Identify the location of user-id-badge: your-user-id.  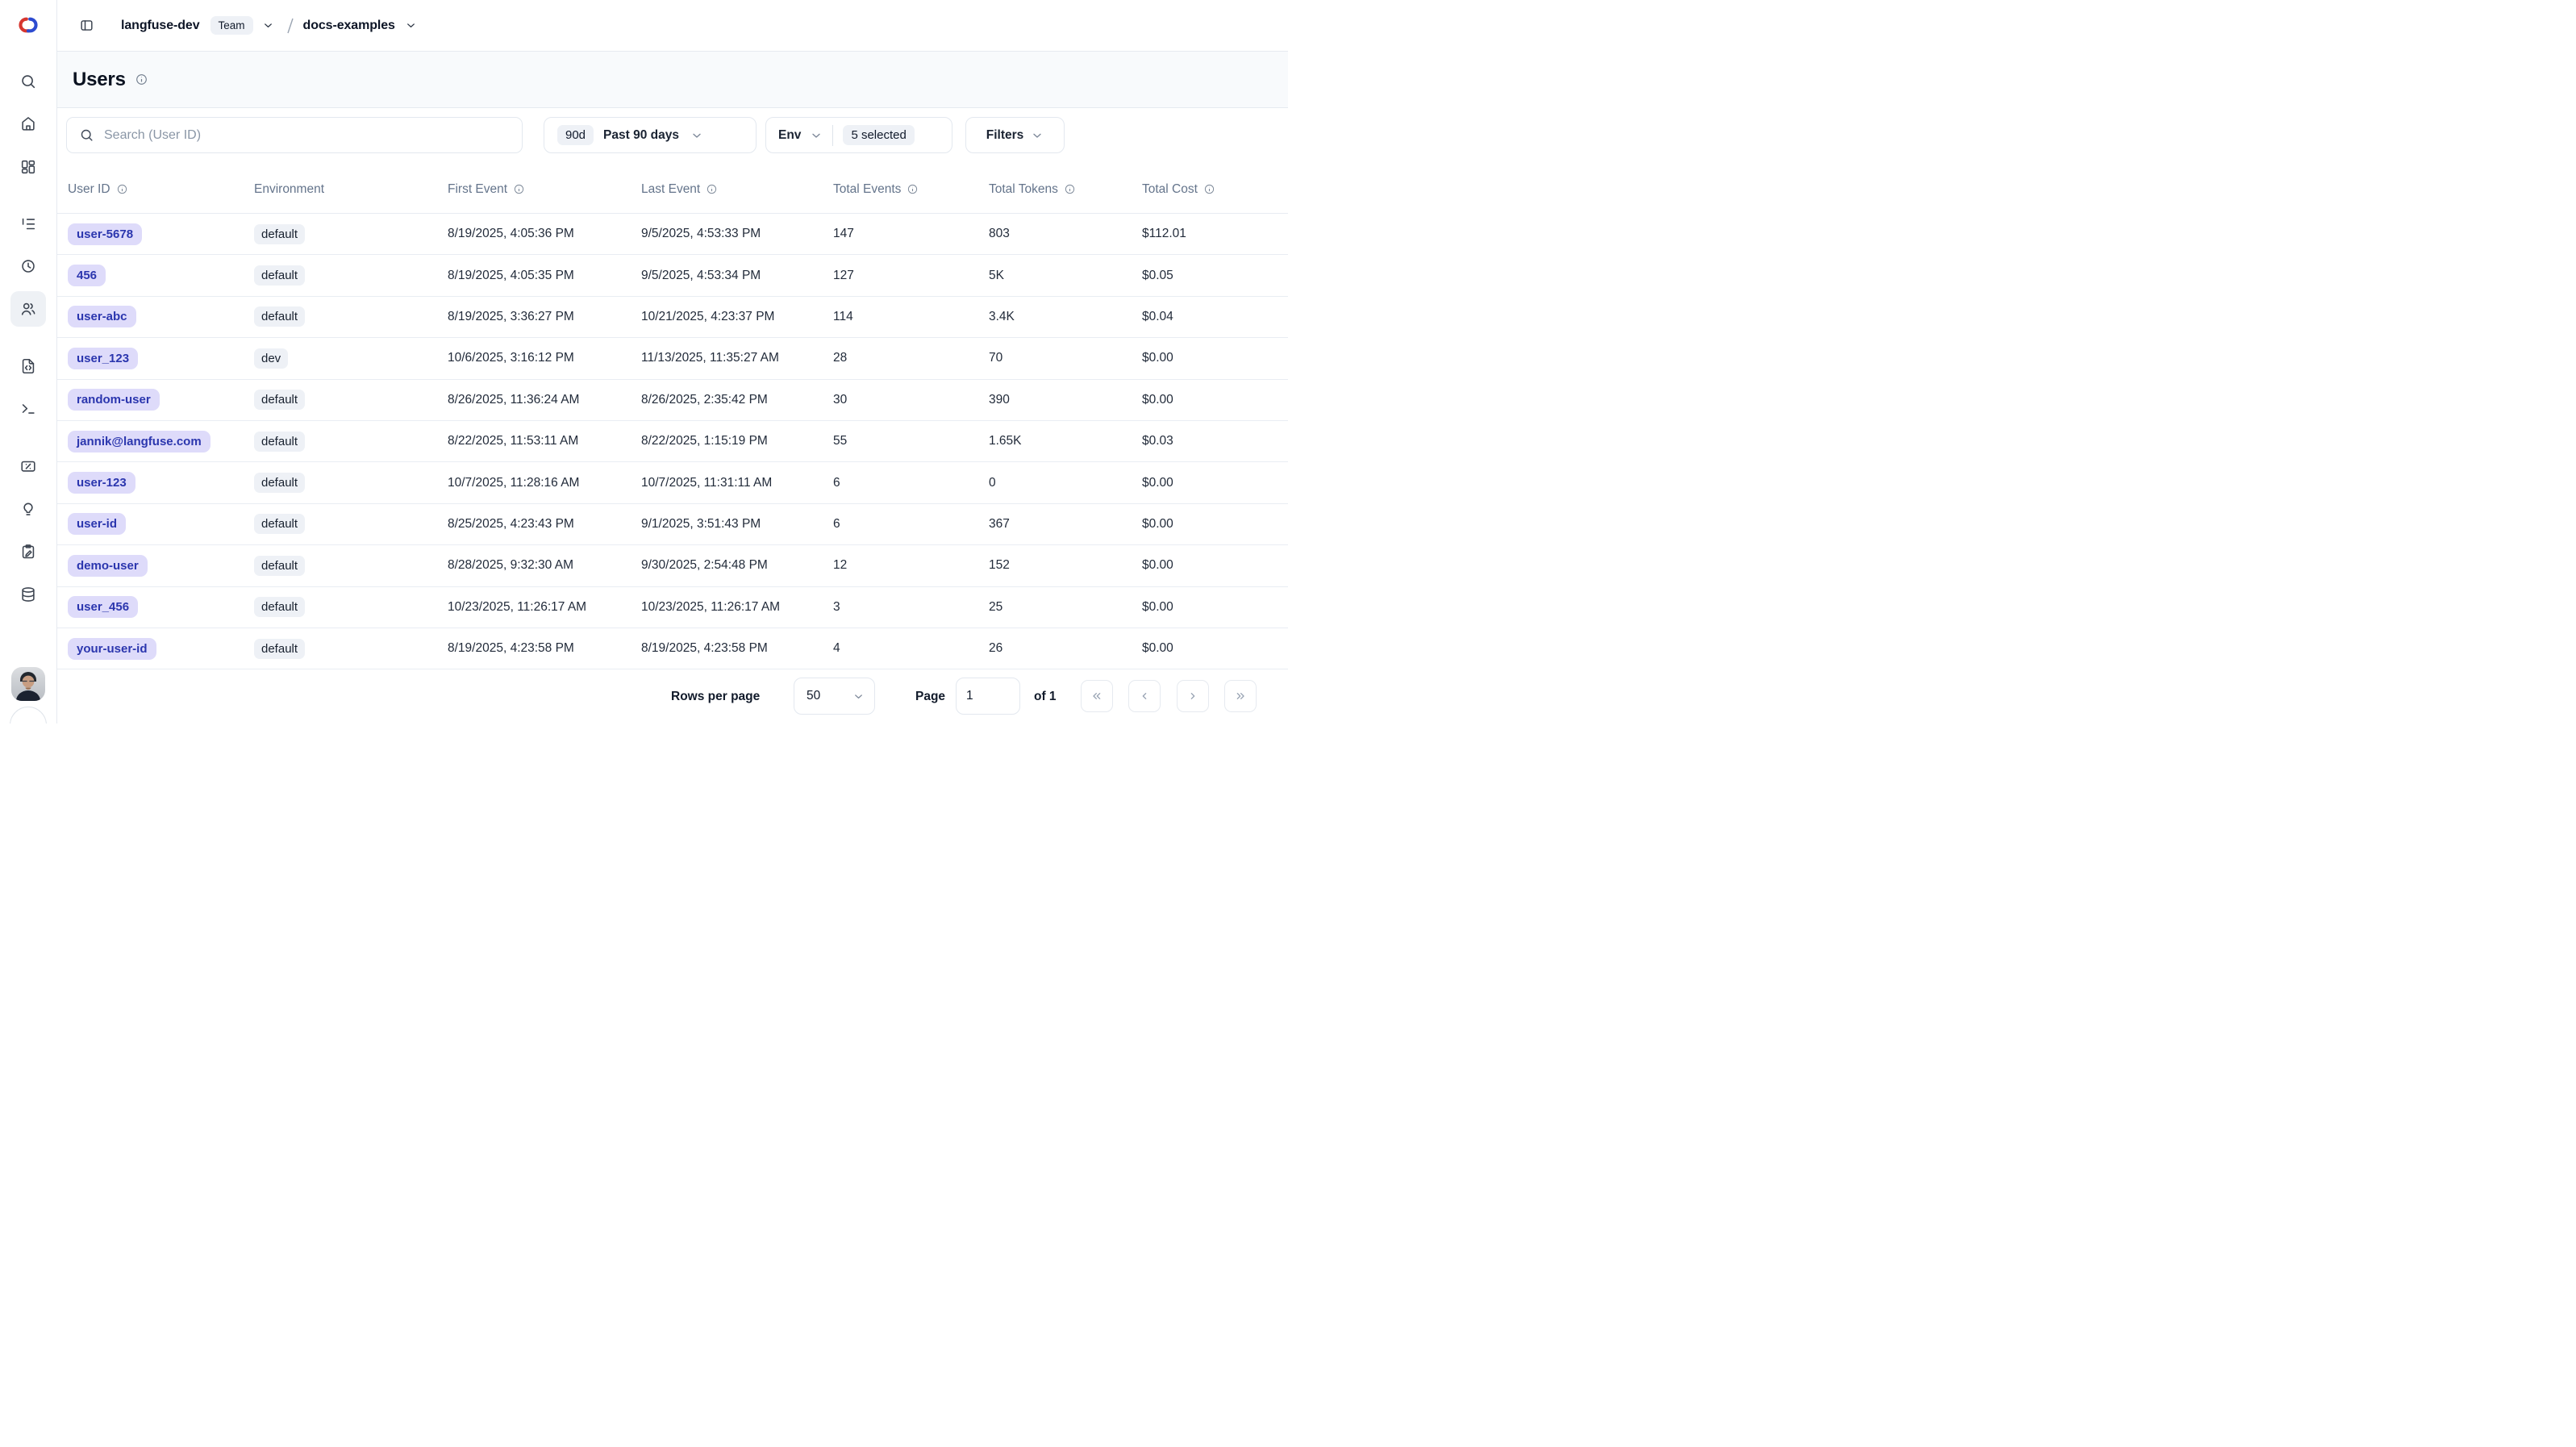
(112, 649).